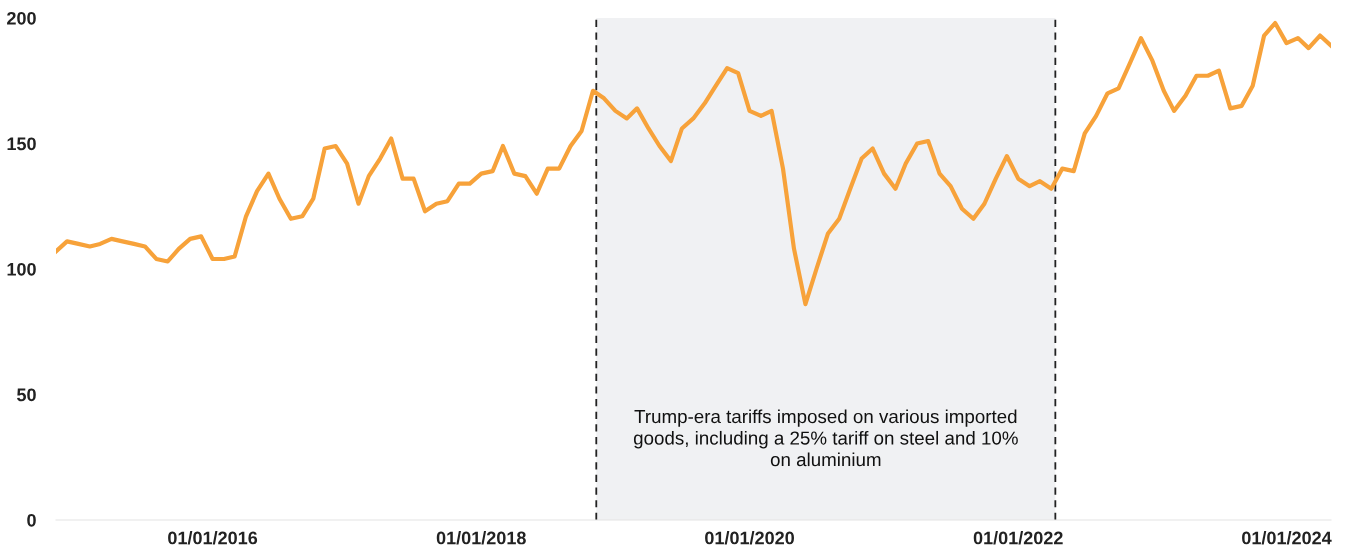 The image size is (1346, 555). What do you see at coordinates (21, 18) in the screenshot?
I see `y-tick-label: 200` at bounding box center [21, 18].